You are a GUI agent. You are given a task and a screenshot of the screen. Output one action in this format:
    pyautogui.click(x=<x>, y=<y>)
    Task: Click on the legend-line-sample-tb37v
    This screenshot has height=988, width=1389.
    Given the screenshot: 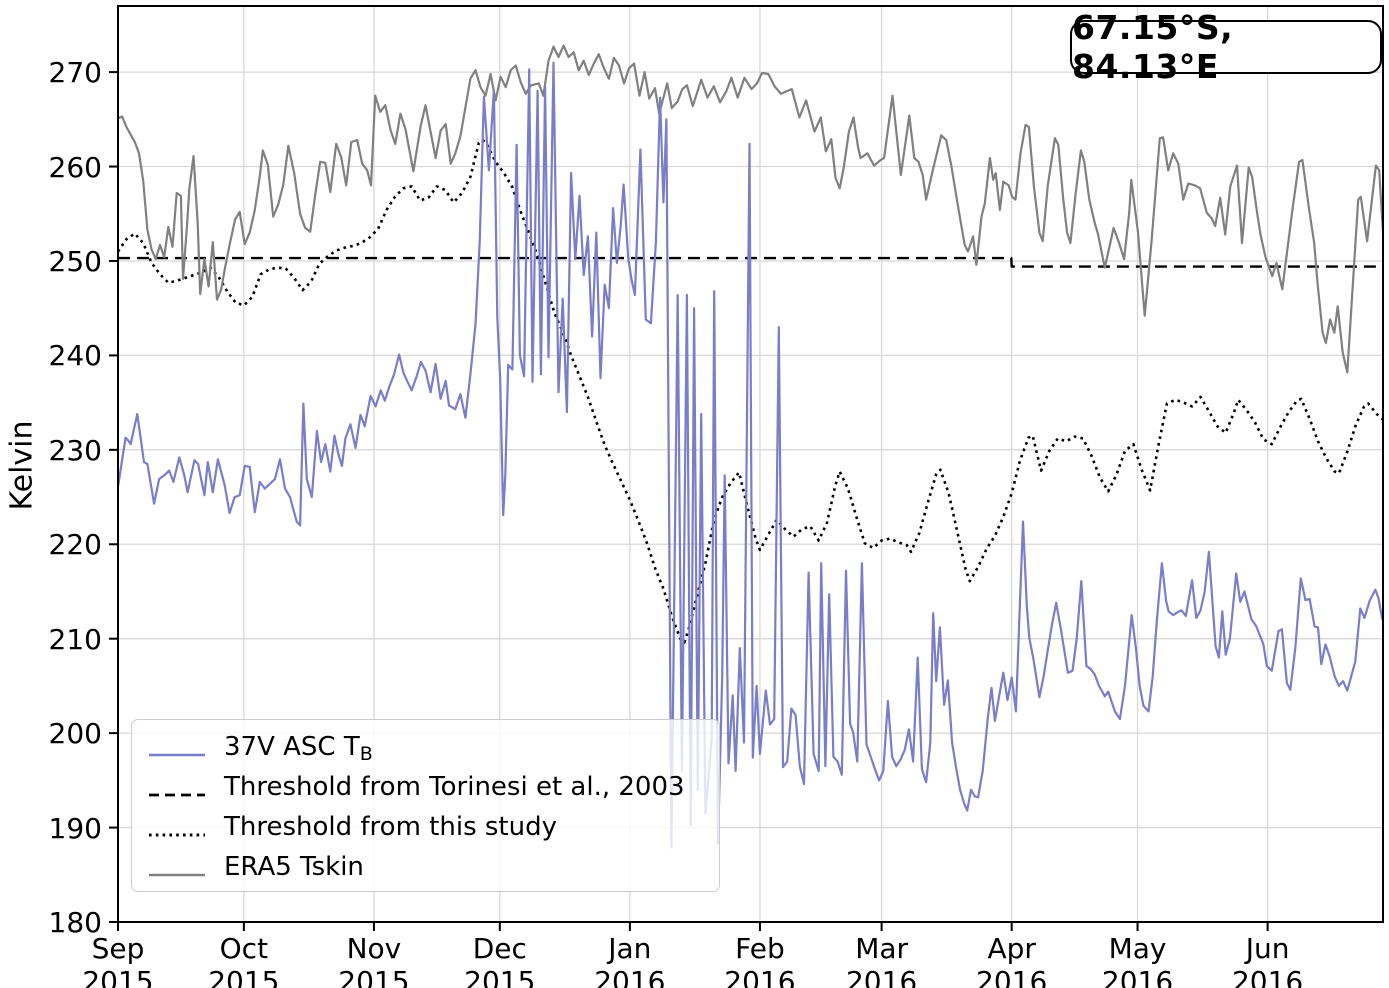 What is the action you would take?
    pyautogui.click(x=177, y=750)
    